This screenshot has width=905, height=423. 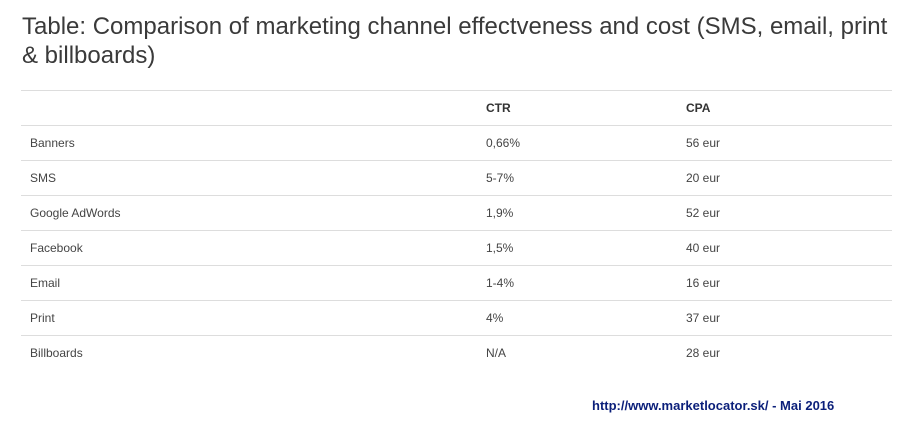 I want to click on table-row: Email 1-4% 16 eur, so click(x=456, y=283).